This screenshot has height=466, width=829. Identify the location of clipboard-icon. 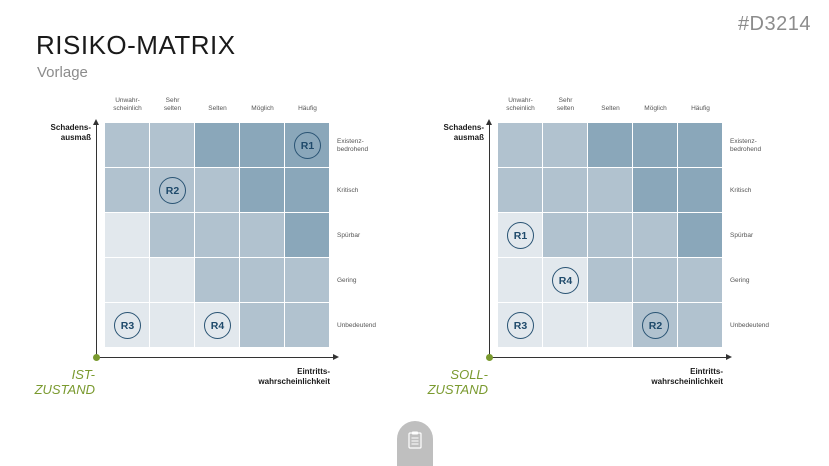
(415, 440).